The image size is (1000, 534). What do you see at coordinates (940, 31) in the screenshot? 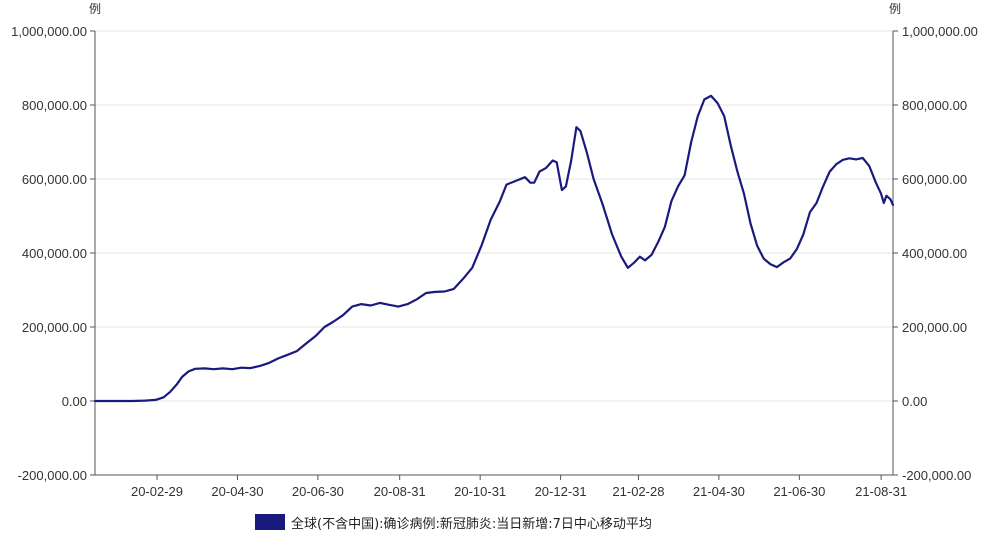
I see `y-tick-label-right: 1,000,000.00` at bounding box center [940, 31].